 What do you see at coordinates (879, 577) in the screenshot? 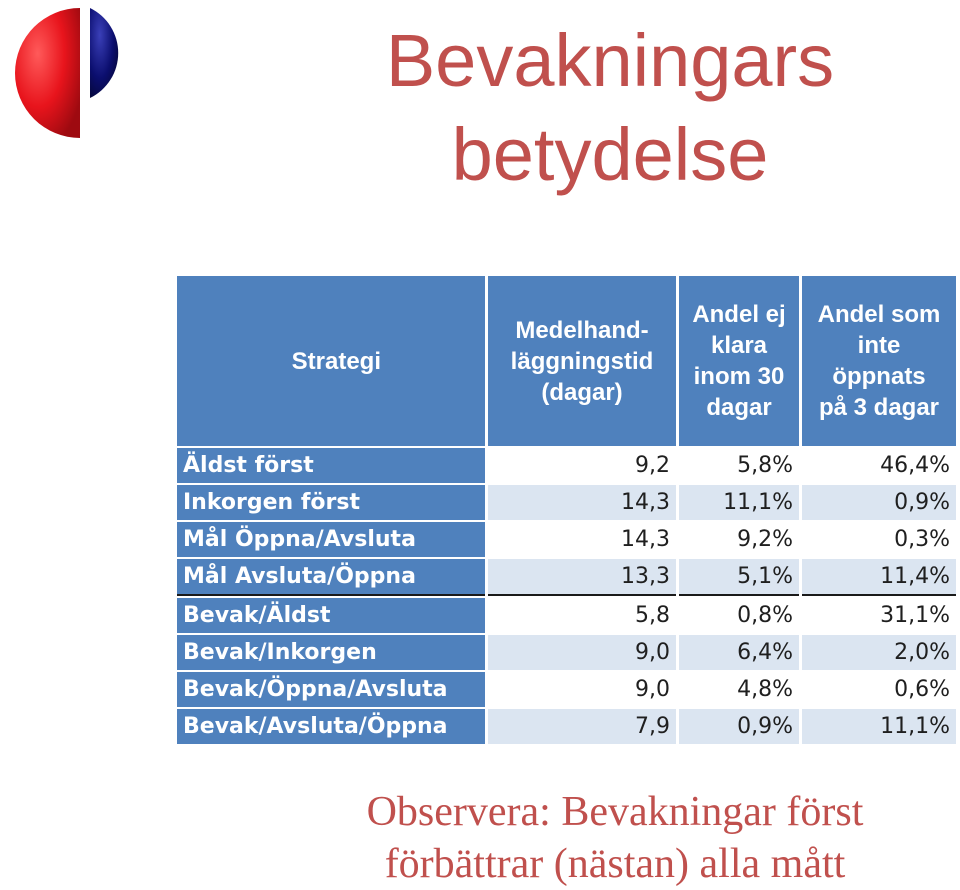
I see `row-not-opened-3: 11,4%` at bounding box center [879, 577].